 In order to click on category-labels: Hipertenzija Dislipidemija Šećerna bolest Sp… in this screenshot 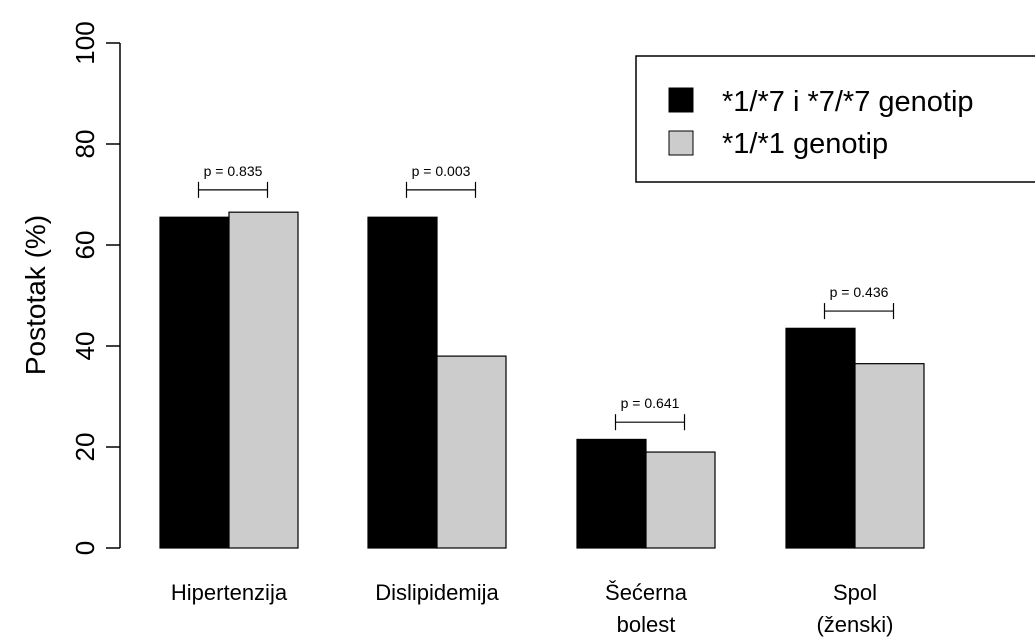, I will do `click(532, 608)`.